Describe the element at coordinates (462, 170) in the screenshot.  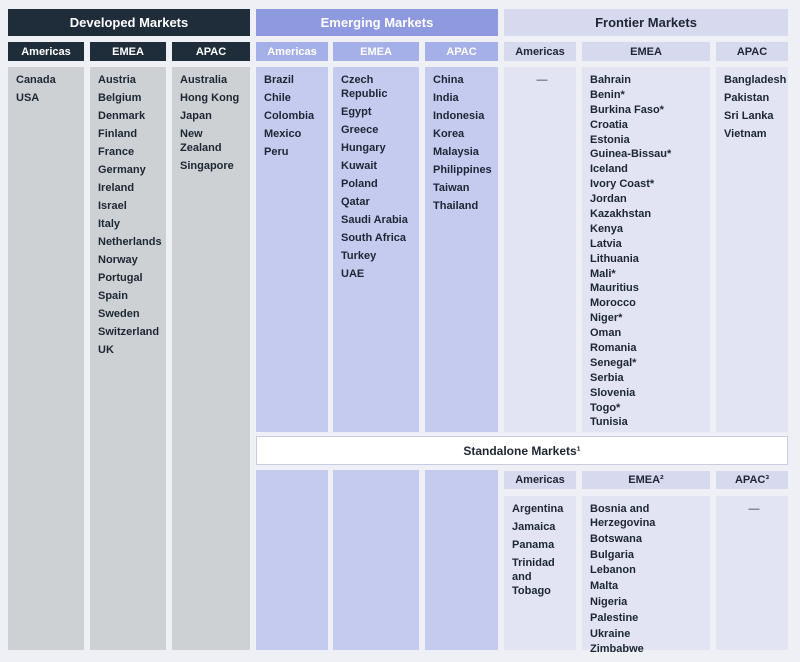
I see `market-name: Philippines` at that location.